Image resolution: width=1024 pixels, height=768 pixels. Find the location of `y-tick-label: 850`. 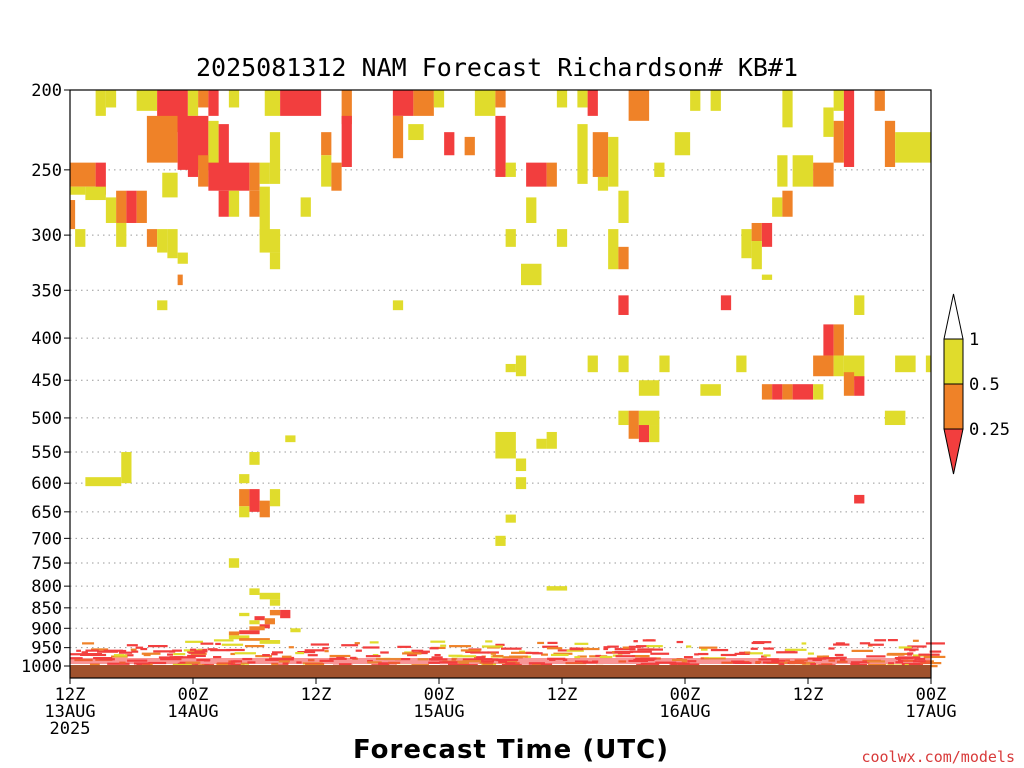

y-tick-label: 850 is located at coordinates (46, 609).